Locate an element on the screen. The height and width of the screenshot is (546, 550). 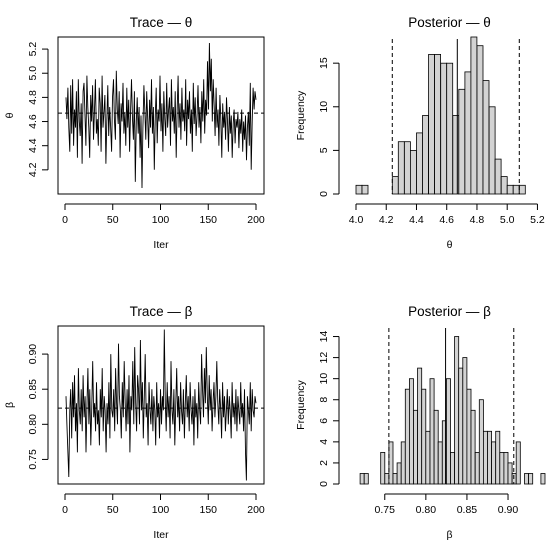
hist-beta-y-tick-label: 6 is located at coordinates (324, 421).